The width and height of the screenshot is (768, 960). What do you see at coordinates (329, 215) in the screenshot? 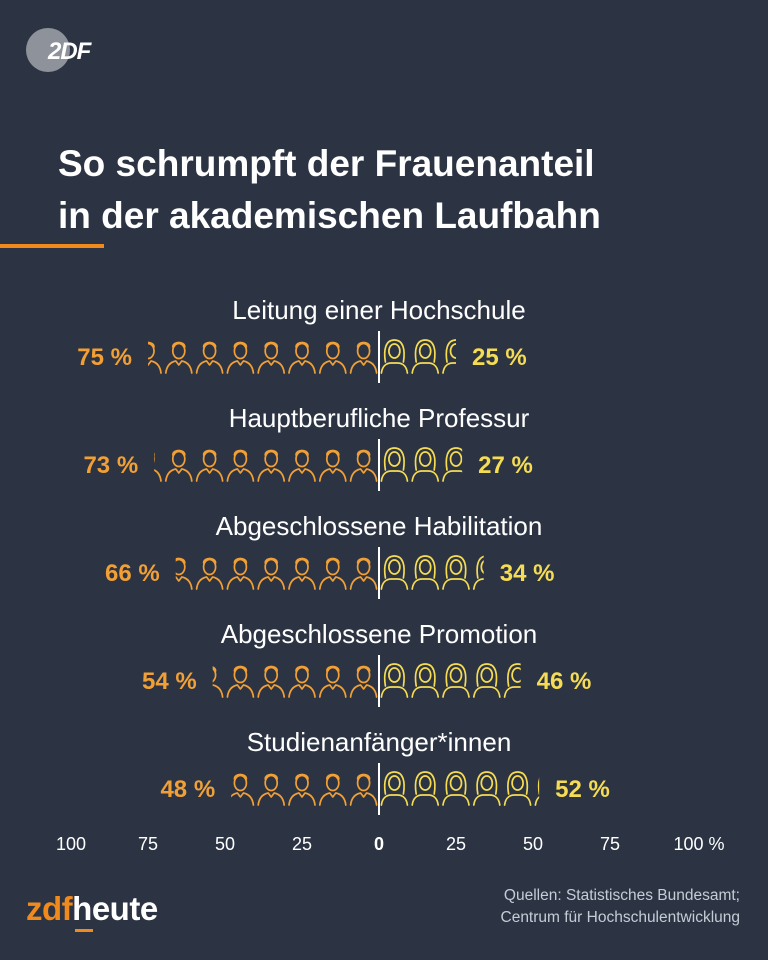
I see `title-line-2: in der akademischen Laufbahn` at bounding box center [329, 215].